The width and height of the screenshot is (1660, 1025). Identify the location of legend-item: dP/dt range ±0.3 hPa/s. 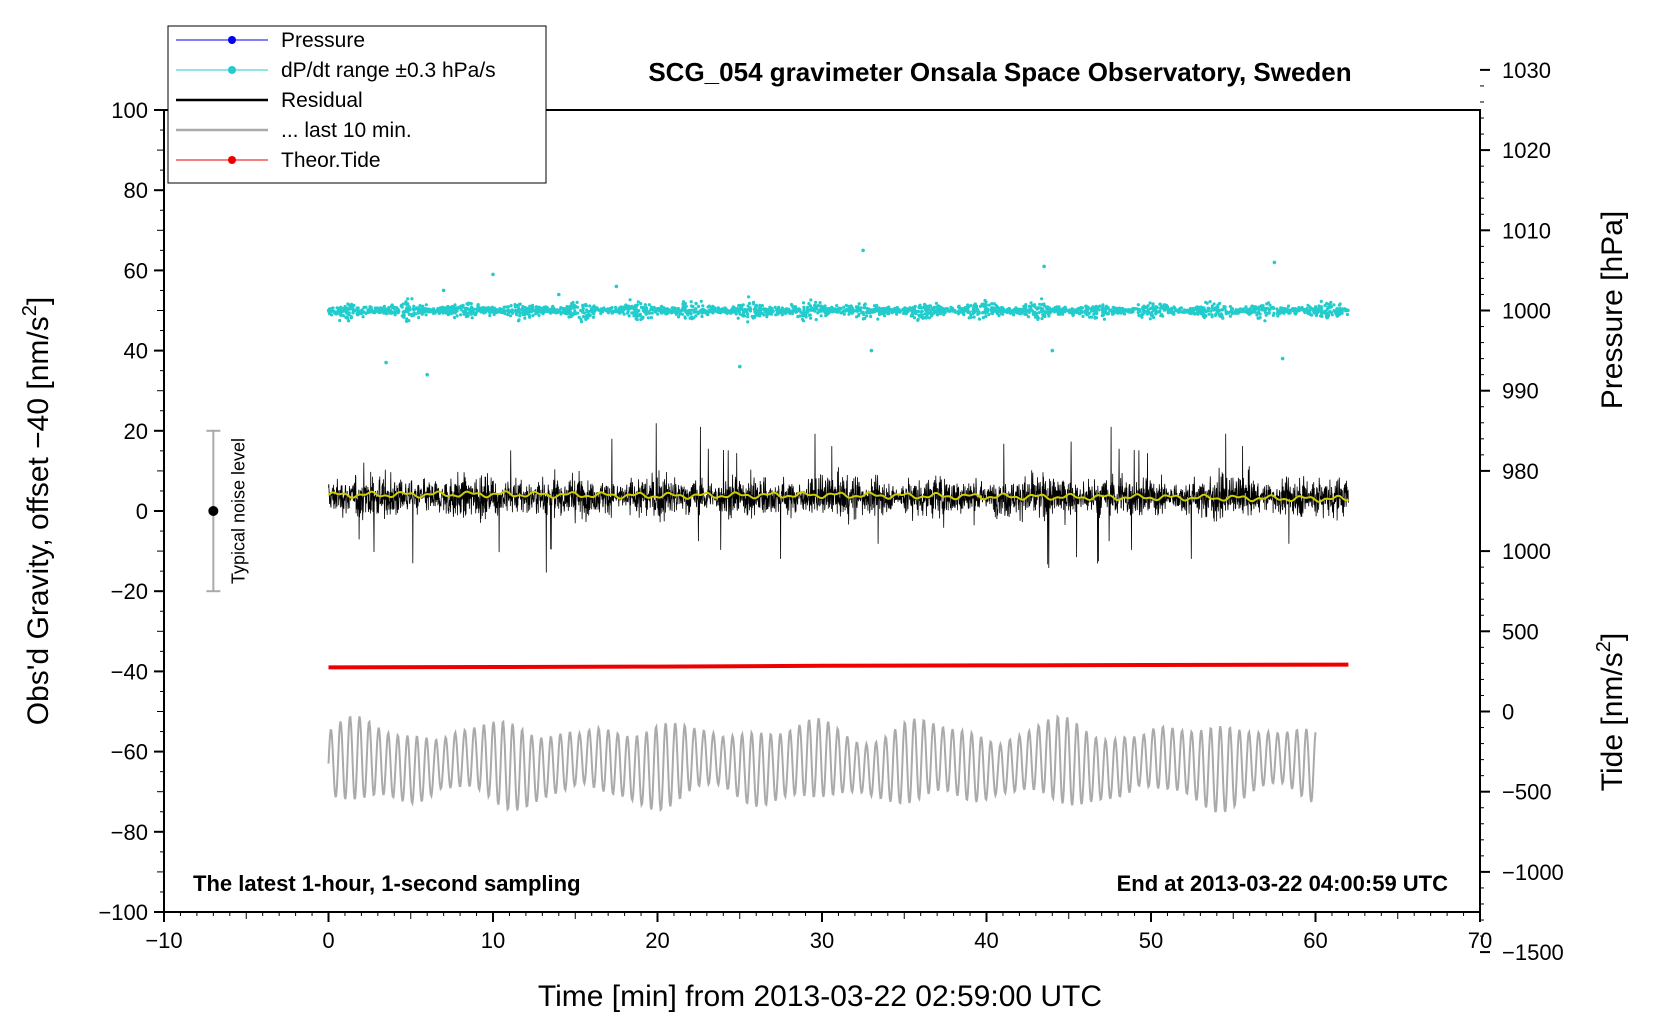
(336, 70).